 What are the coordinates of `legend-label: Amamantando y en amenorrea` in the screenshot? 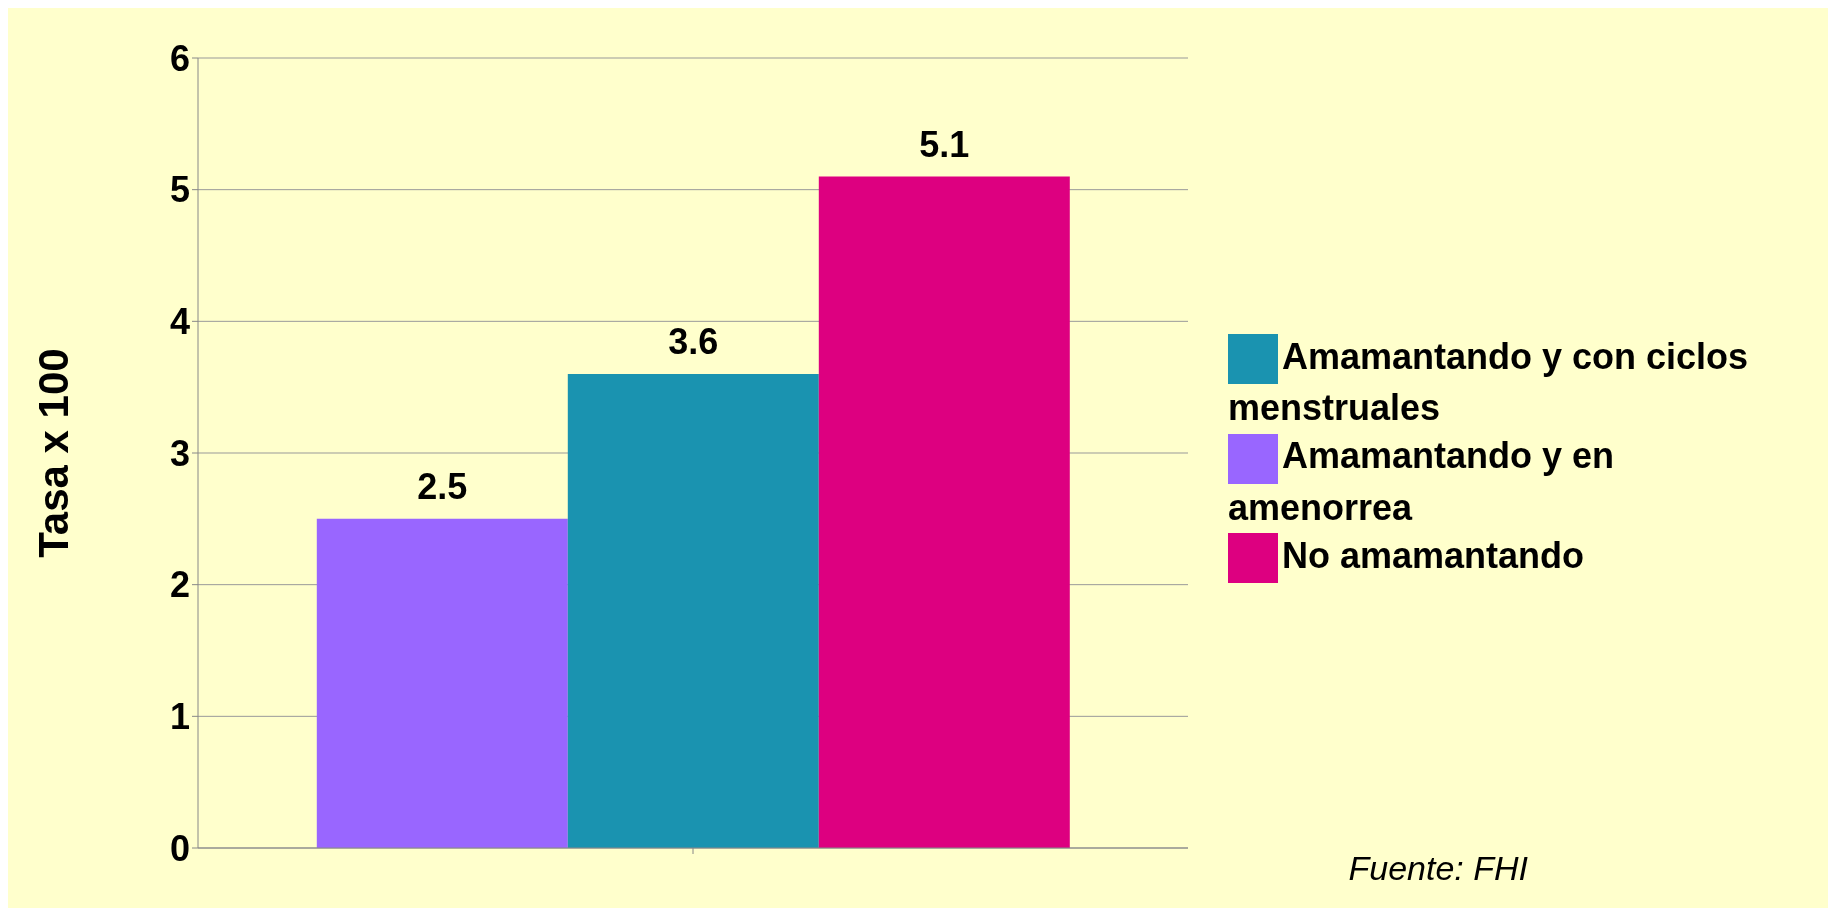 It's located at (1421, 481).